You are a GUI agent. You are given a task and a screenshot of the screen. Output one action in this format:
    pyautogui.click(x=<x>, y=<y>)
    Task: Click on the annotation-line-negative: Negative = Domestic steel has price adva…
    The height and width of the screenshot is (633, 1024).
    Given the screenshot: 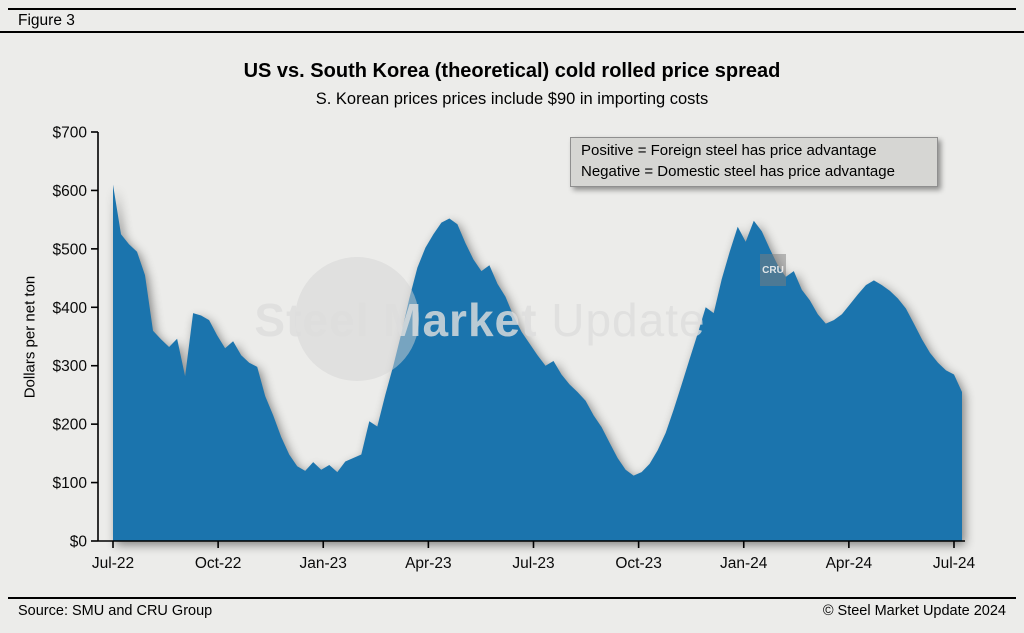 What is the action you would take?
    pyautogui.click(x=738, y=171)
    